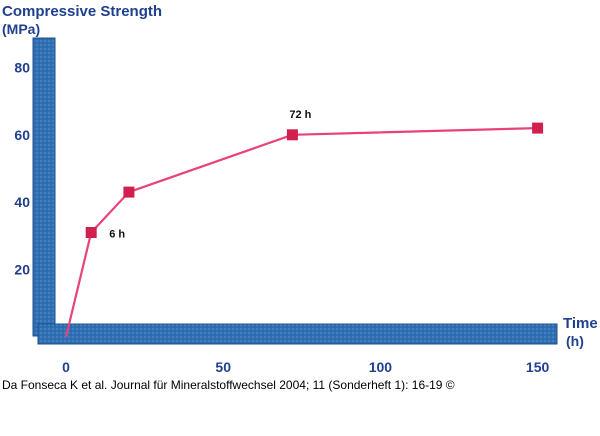 Image resolution: width=600 pixels, height=436 pixels. What do you see at coordinates (117, 235) in the screenshot?
I see `annotation-6h: 6 h` at bounding box center [117, 235].